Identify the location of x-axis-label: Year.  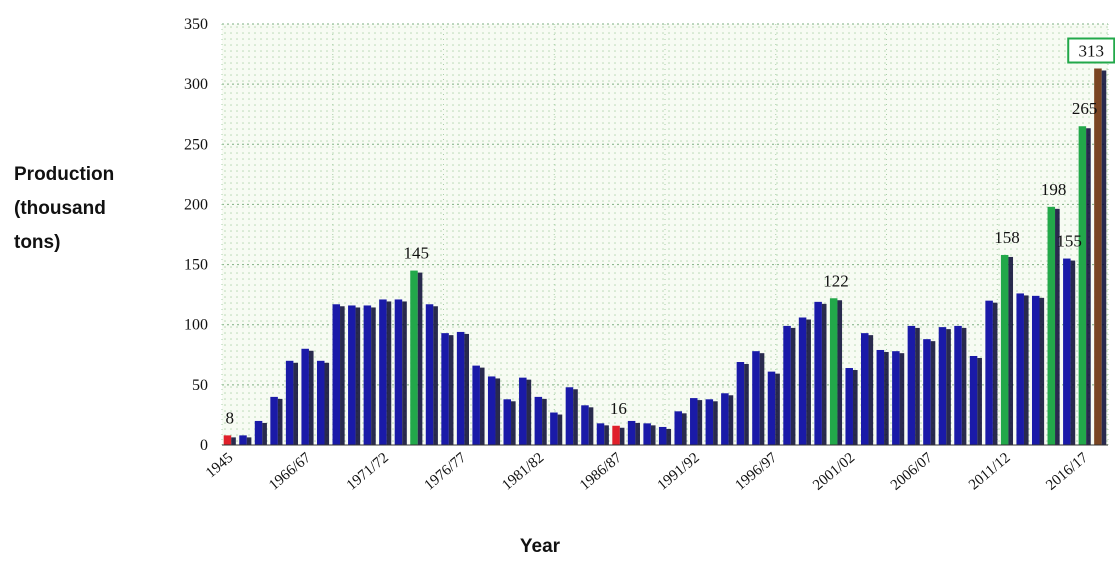
(540, 546).